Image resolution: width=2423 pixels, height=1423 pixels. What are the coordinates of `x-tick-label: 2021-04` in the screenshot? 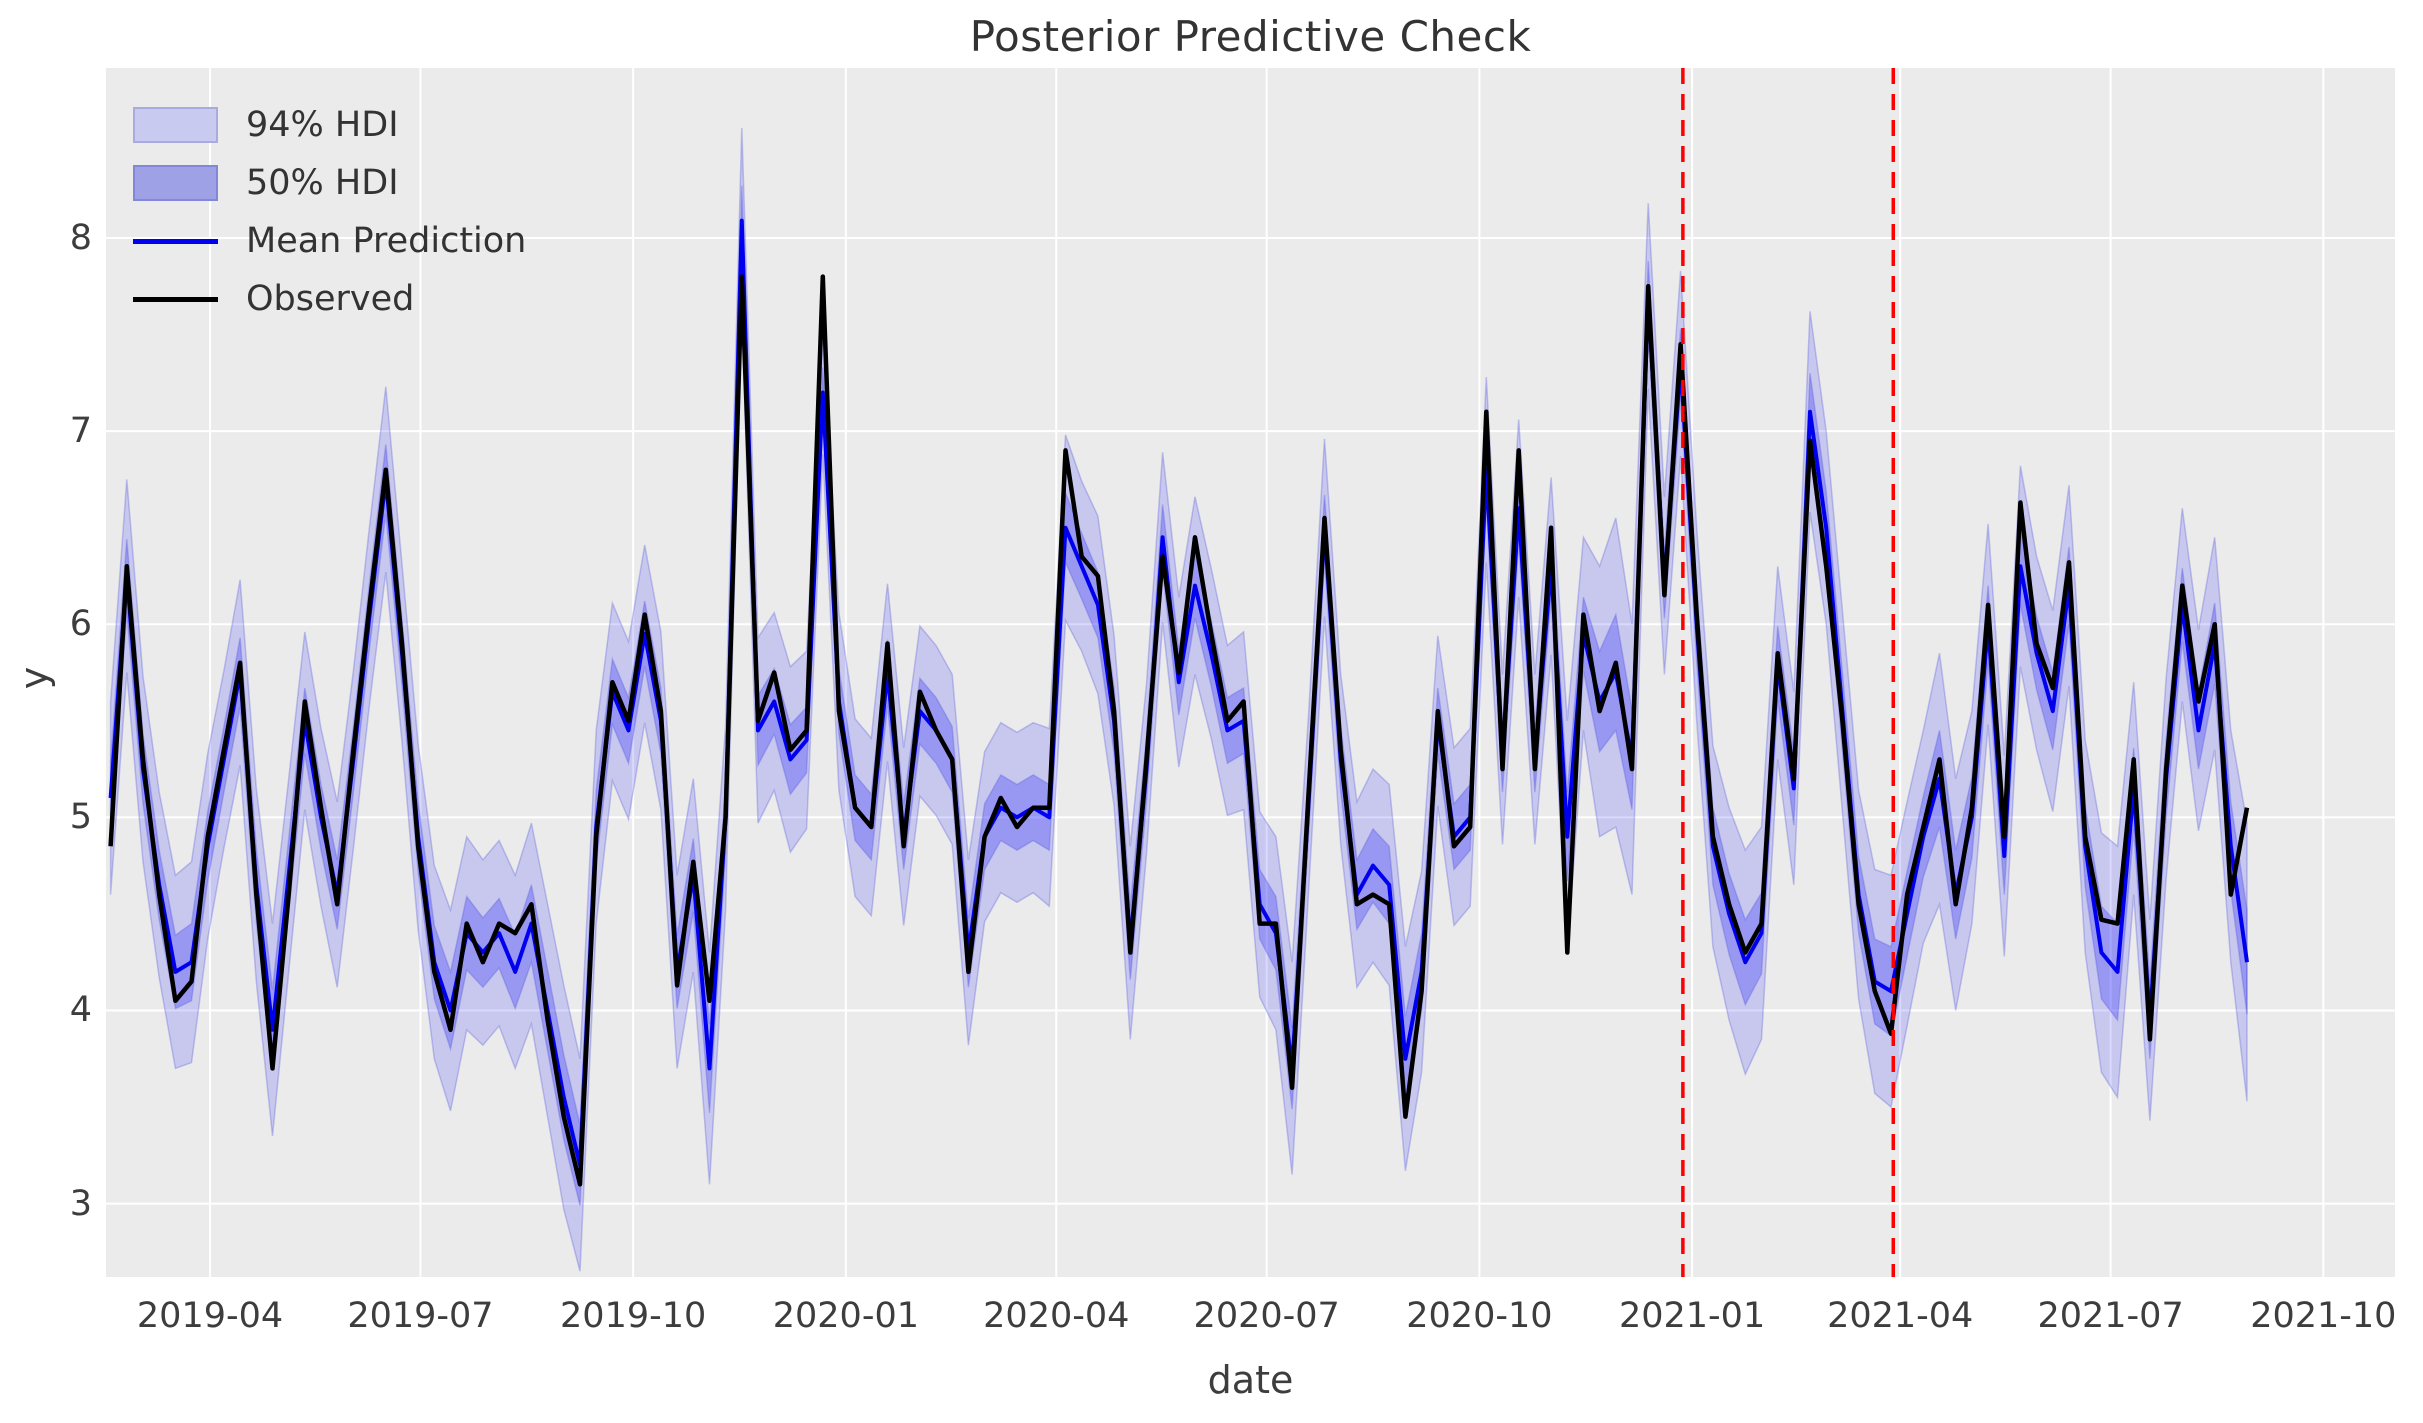 It's located at (1900, 1316).